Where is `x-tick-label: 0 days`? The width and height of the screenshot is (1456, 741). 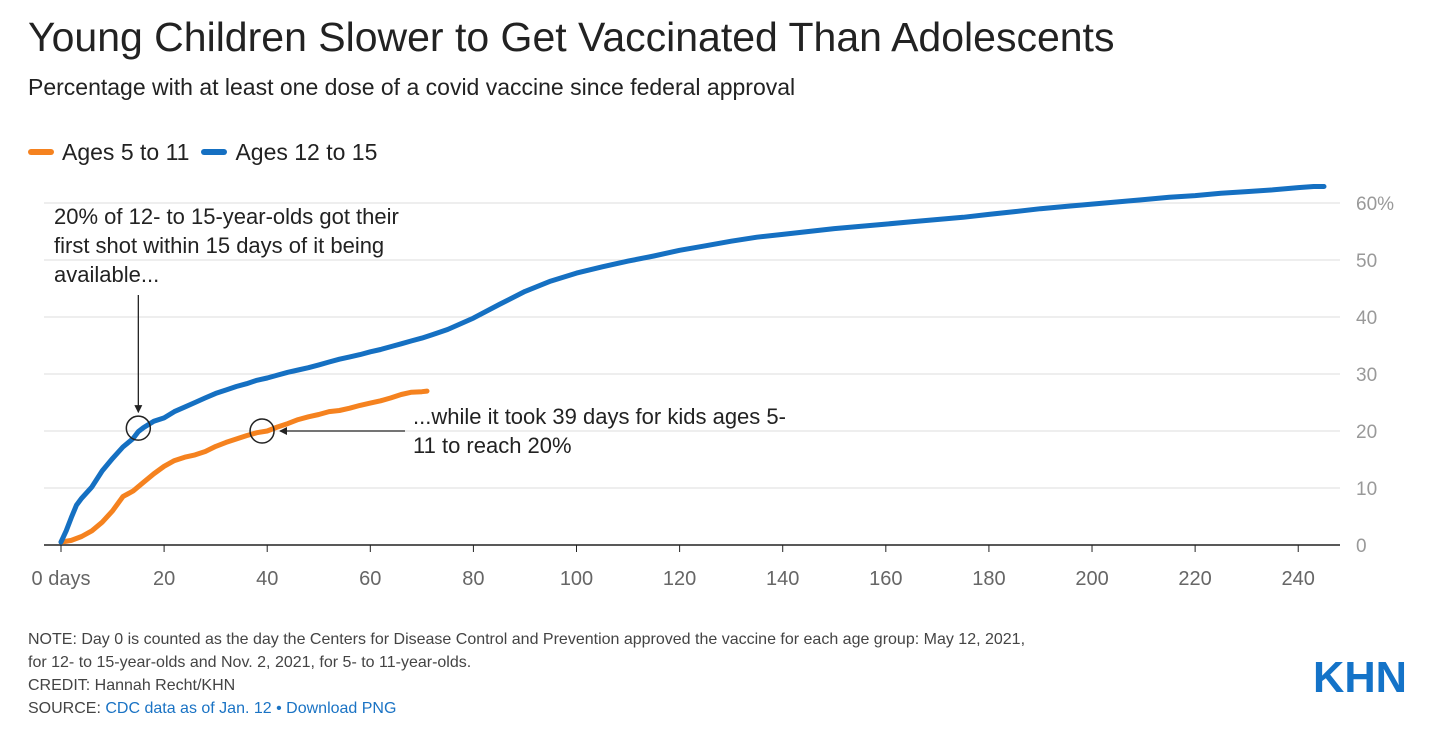 x-tick-label: 0 days is located at coordinates (61, 579).